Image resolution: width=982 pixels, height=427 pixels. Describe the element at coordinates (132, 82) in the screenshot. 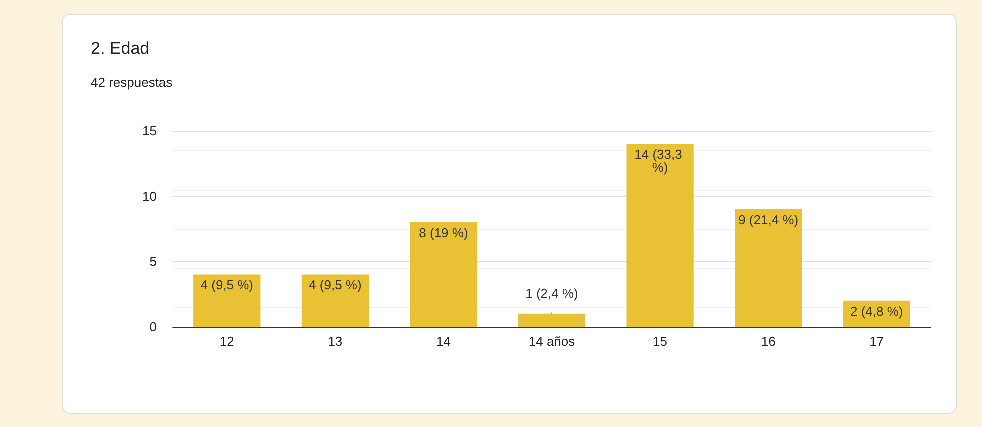

I see `chart-subtitle: 42 respuestas` at that location.